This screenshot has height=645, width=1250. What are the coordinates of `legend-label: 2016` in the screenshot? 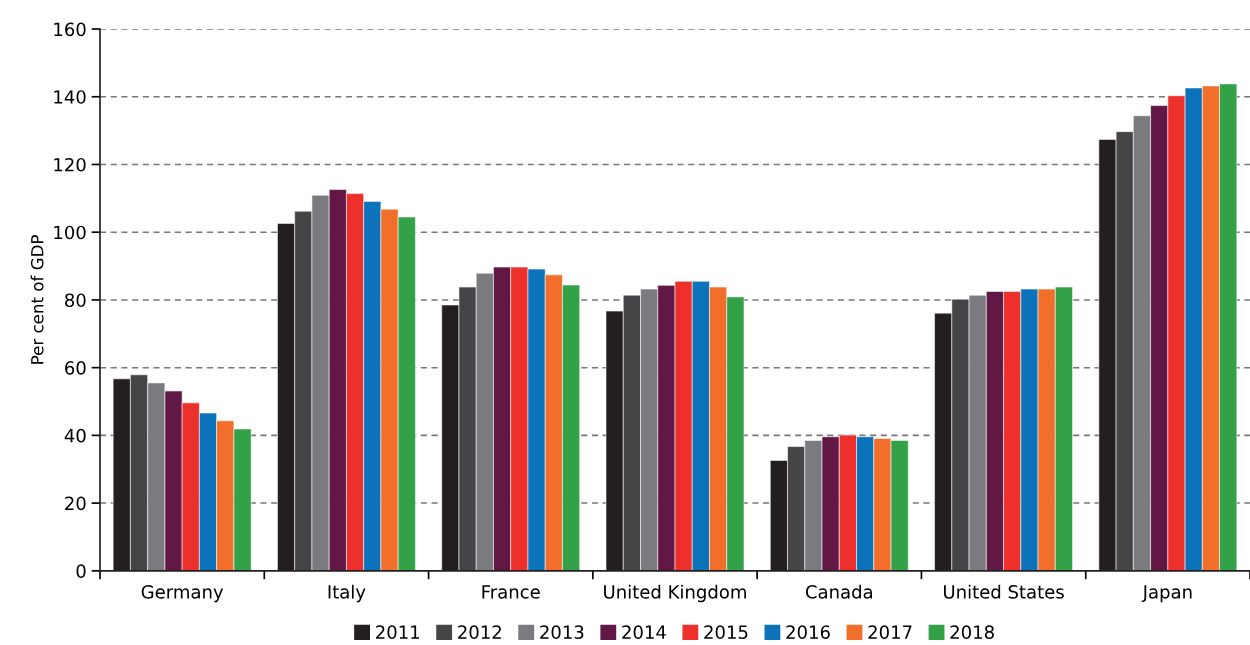 It's located at (808, 632).